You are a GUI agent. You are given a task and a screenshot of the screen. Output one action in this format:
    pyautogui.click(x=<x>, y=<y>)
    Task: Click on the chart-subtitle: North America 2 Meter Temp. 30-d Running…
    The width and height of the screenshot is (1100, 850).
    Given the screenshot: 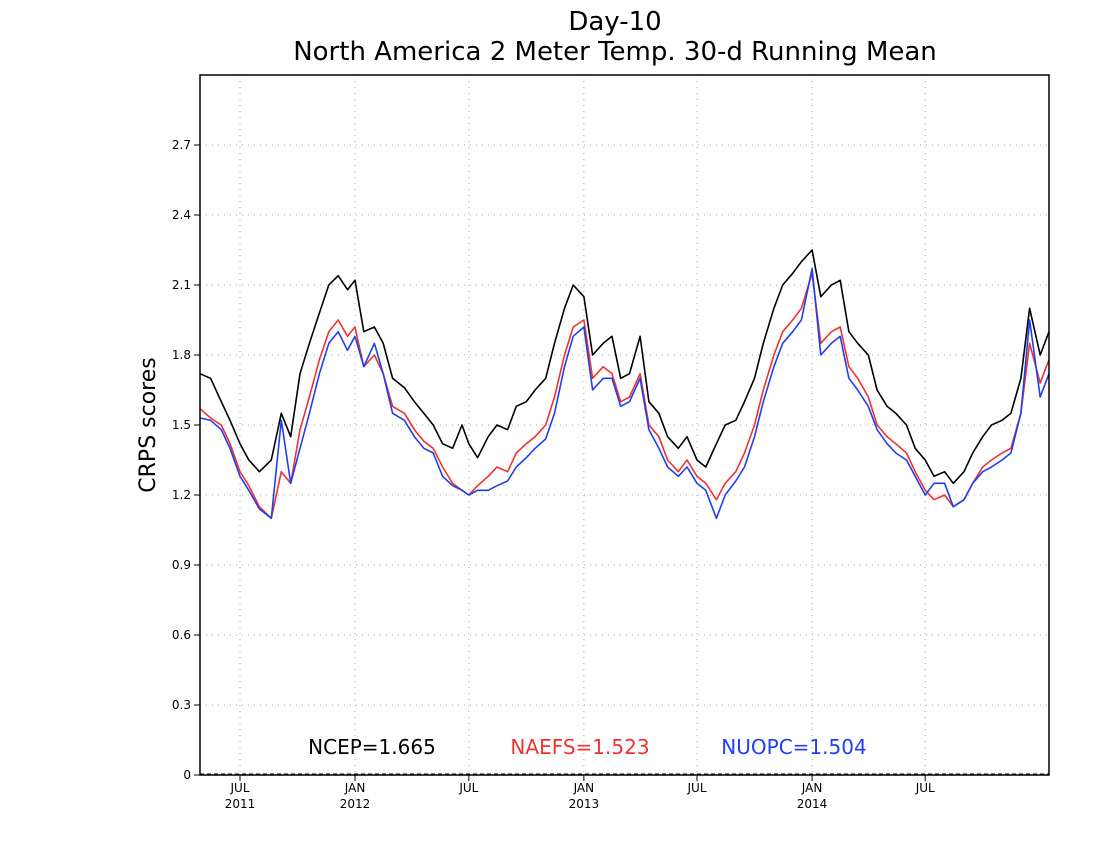 What is the action you would take?
    pyautogui.click(x=615, y=52)
    